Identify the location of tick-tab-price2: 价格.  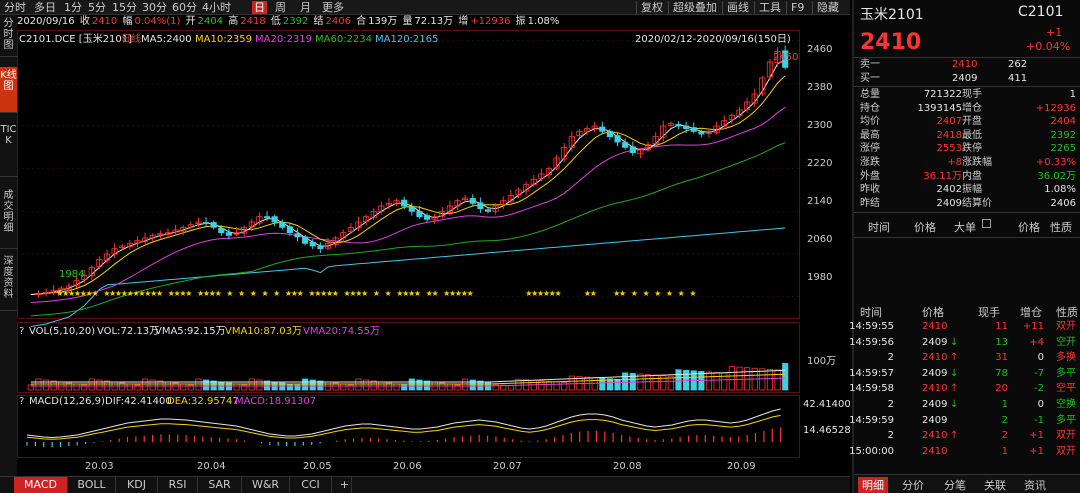
(1029, 227).